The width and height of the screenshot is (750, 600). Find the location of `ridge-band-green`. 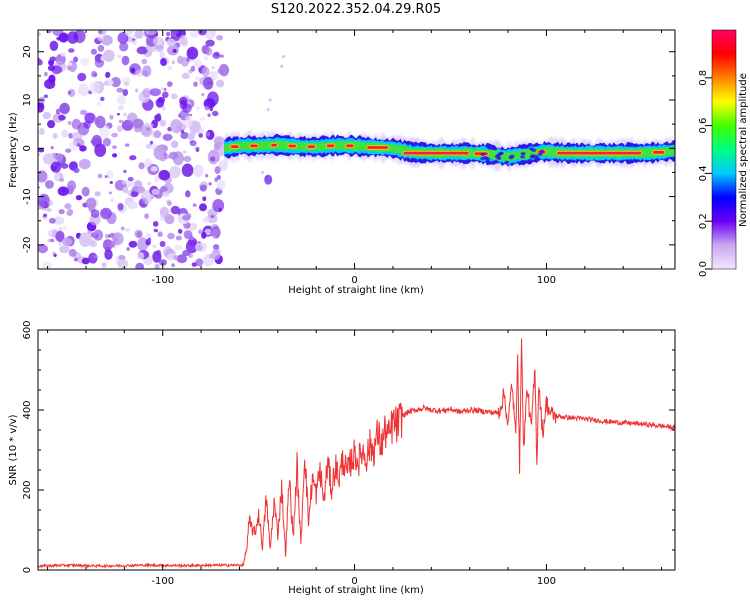

ridge-band-green is located at coordinates (449, 151).